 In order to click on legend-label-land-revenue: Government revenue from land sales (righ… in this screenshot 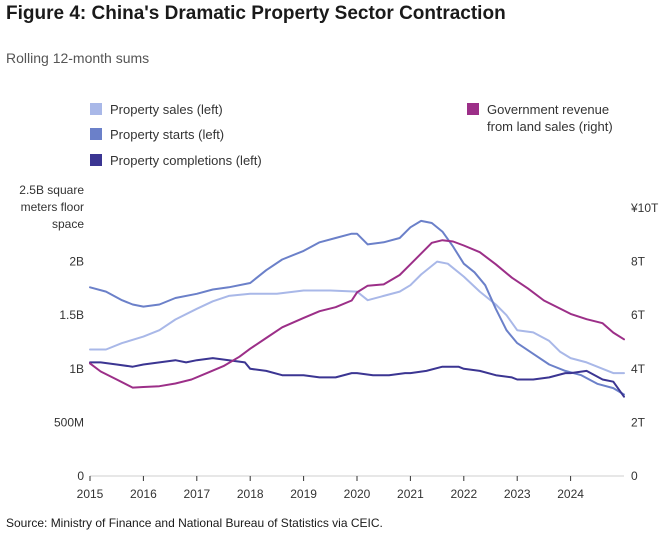, I will do `click(550, 118)`.